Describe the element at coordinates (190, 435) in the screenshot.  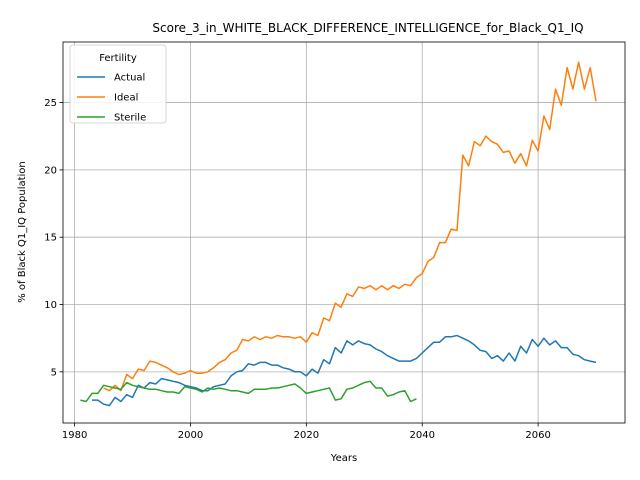
I see `x-tick-label: 2000` at that location.